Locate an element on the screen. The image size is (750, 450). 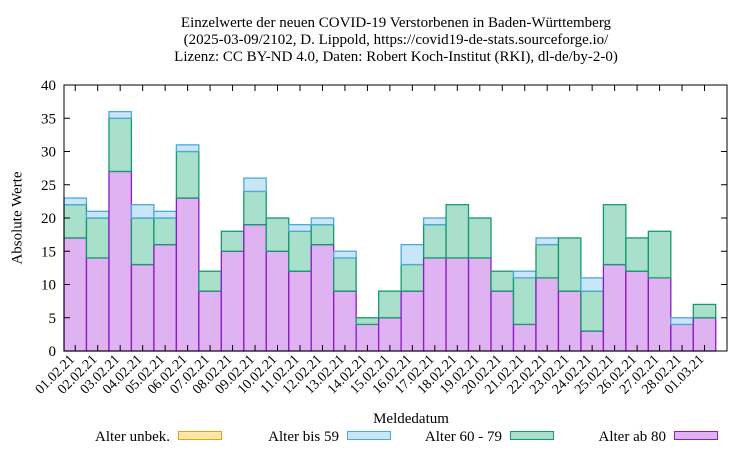
bar-alter-ab-80-08.02.21 is located at coordinates (232, 301).